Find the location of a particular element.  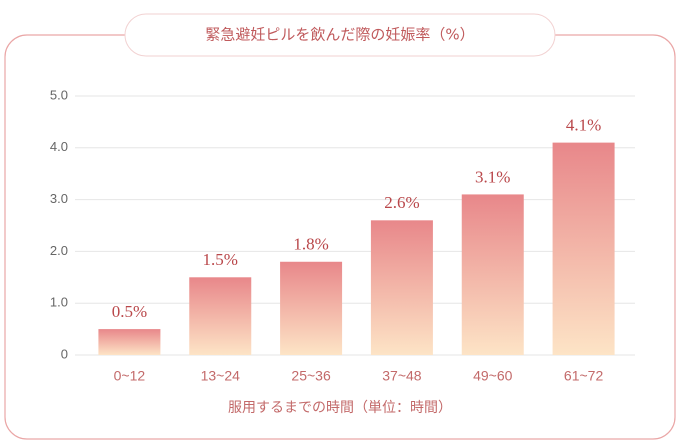

value-label: 2.6% is located at coordinates (401, 202).